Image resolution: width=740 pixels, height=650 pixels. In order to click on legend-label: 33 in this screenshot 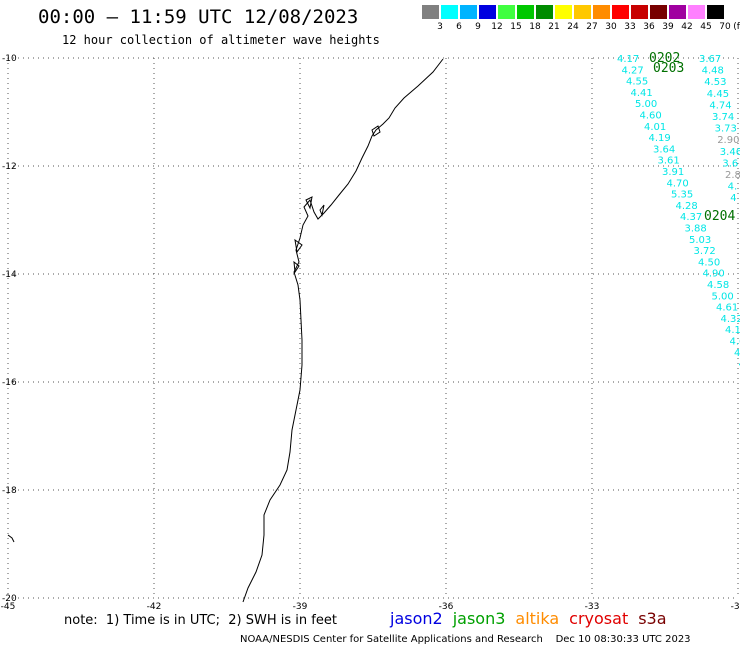, I will do `click(630, 27)`.